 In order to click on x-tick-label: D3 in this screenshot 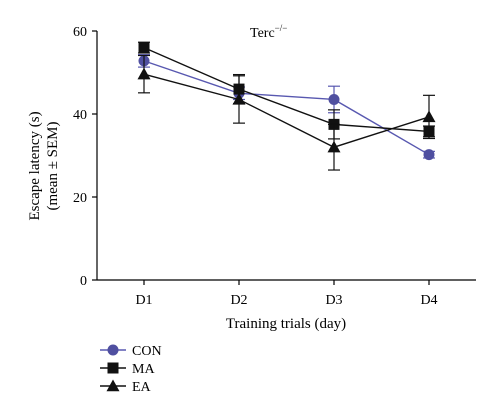, I will do `click(333, 300)`.